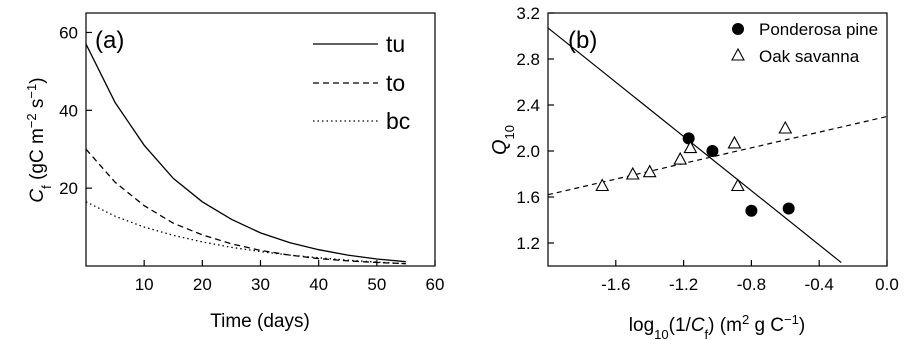  I want to click on panel-b-points, so click(695, 168).